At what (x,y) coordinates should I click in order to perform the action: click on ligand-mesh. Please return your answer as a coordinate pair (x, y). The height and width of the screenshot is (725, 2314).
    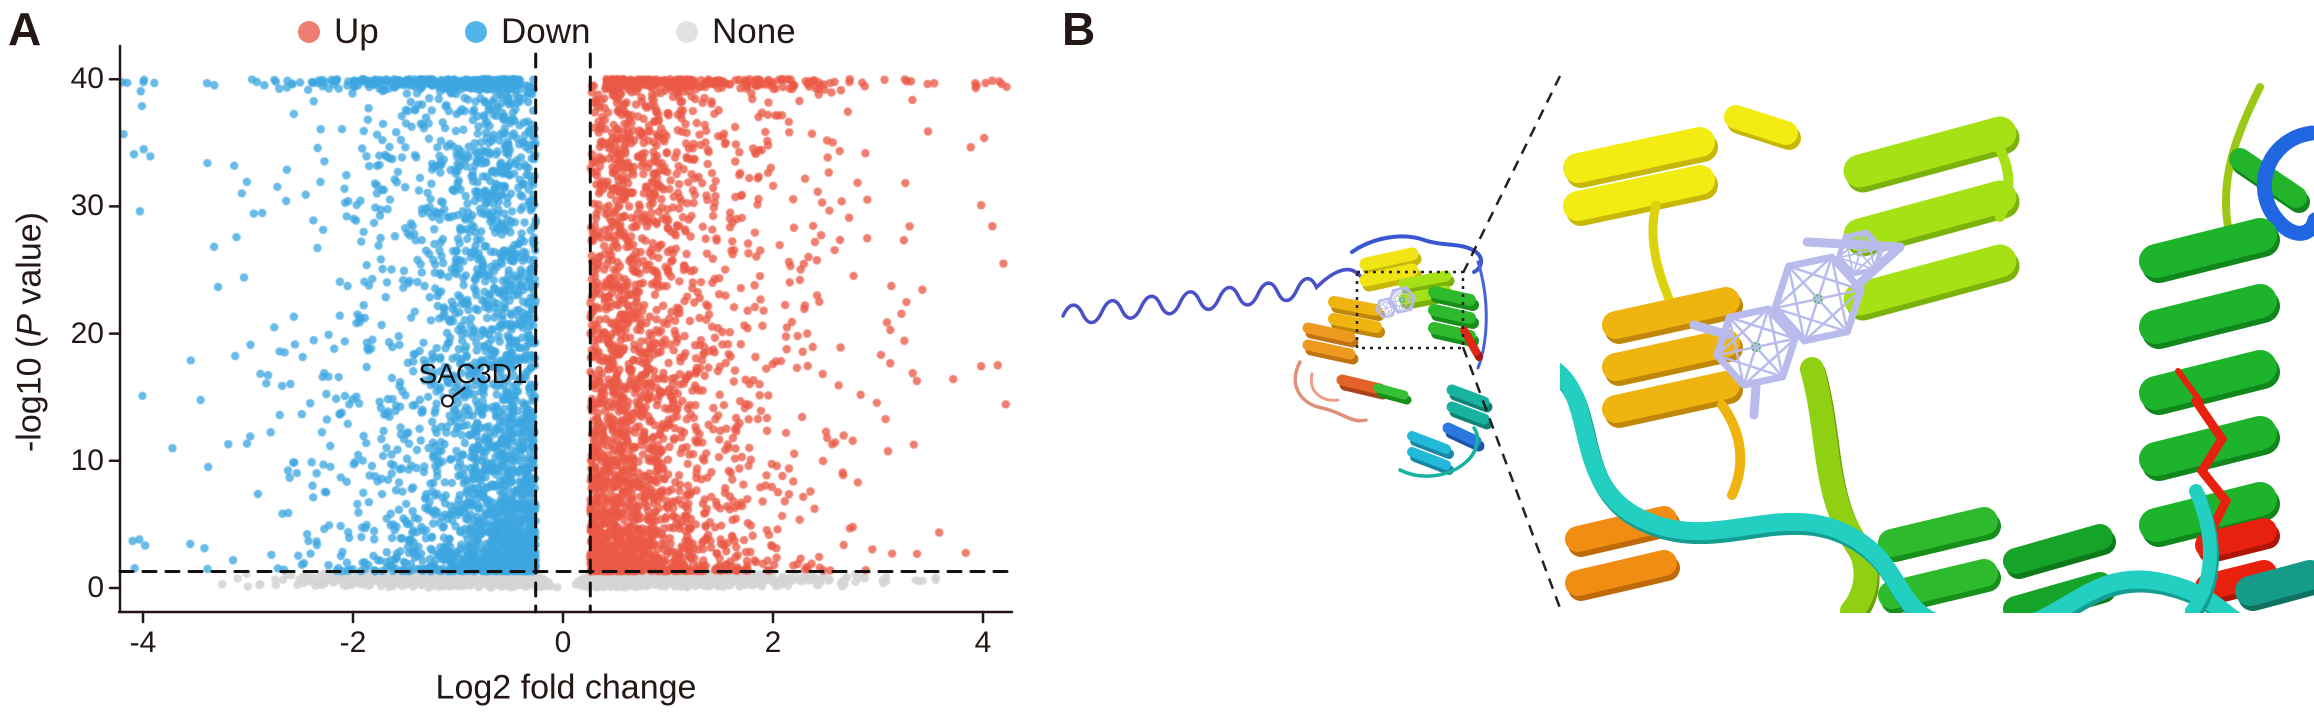
    Looking at the image, I should click on (1797, 324).